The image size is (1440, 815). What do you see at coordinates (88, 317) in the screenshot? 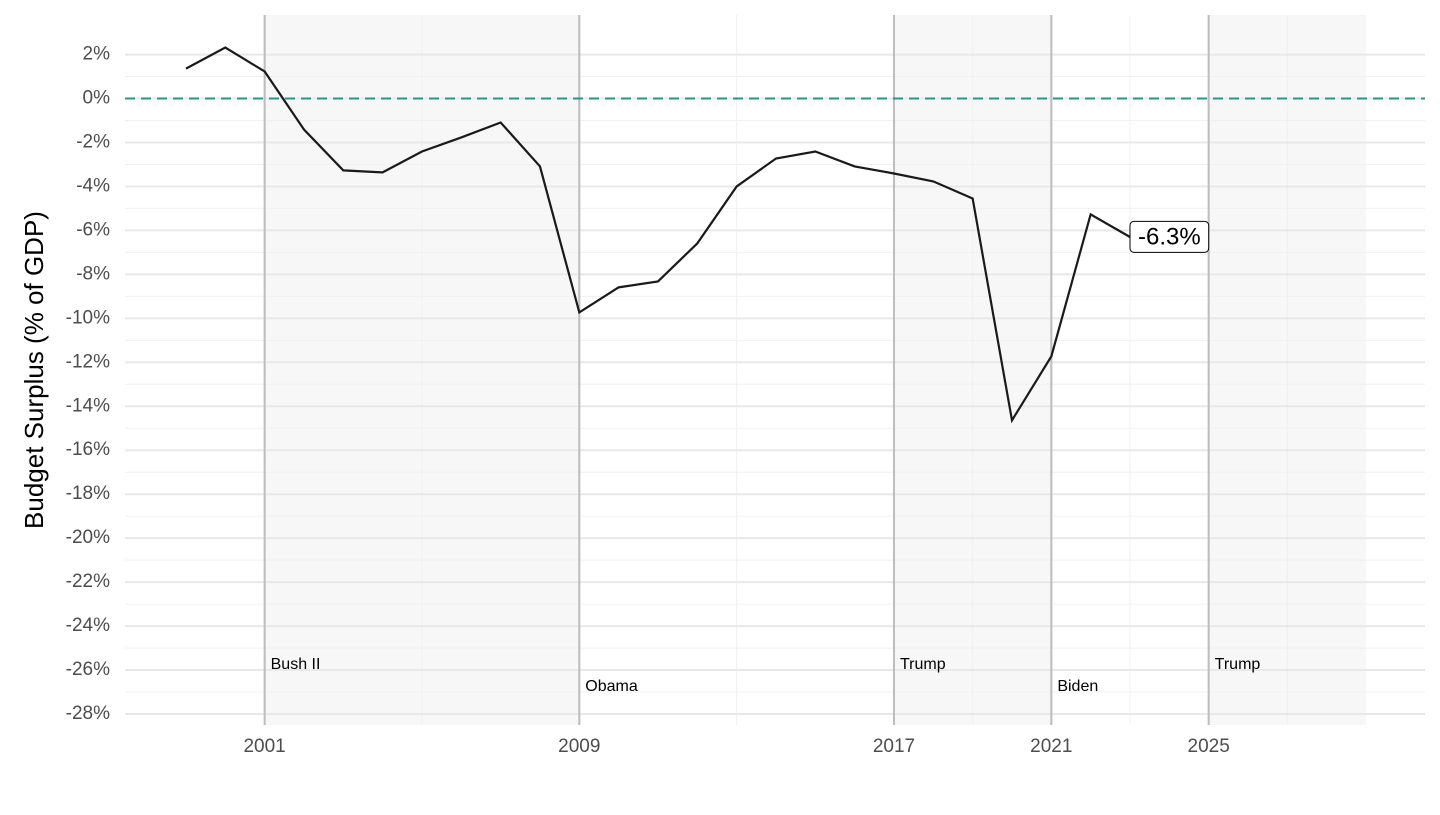
I see `y-tick-label: -10%` at bounding box center [88, 317].